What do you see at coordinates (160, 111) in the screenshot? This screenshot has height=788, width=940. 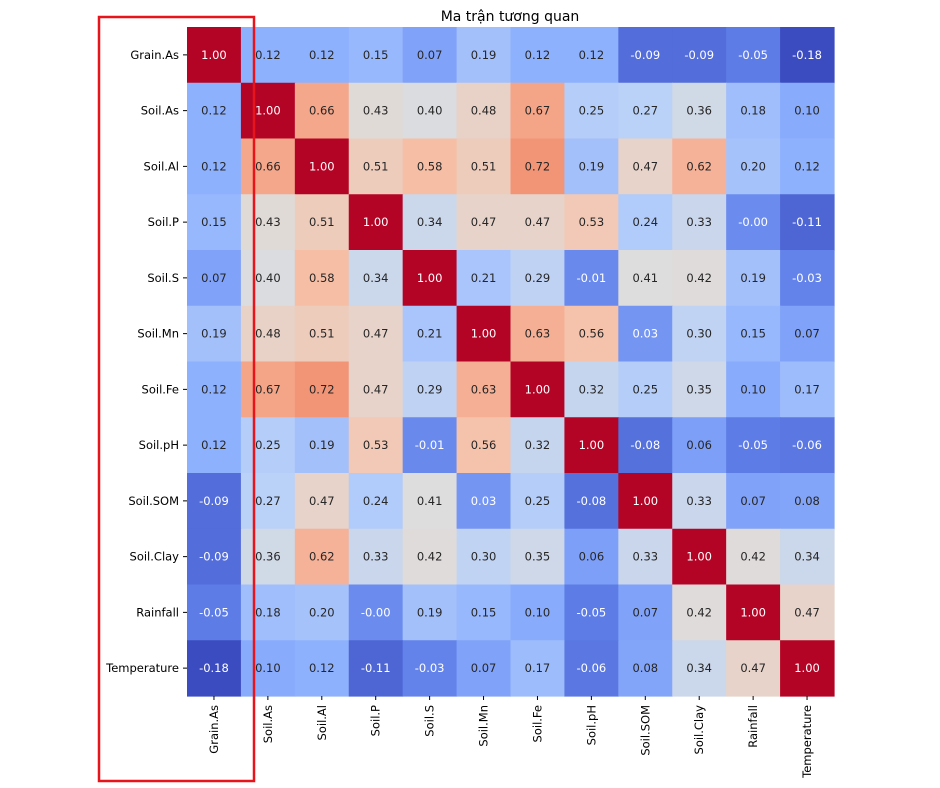 I see `y-tick-label: Soil.As` at bounding box center [160, 111].